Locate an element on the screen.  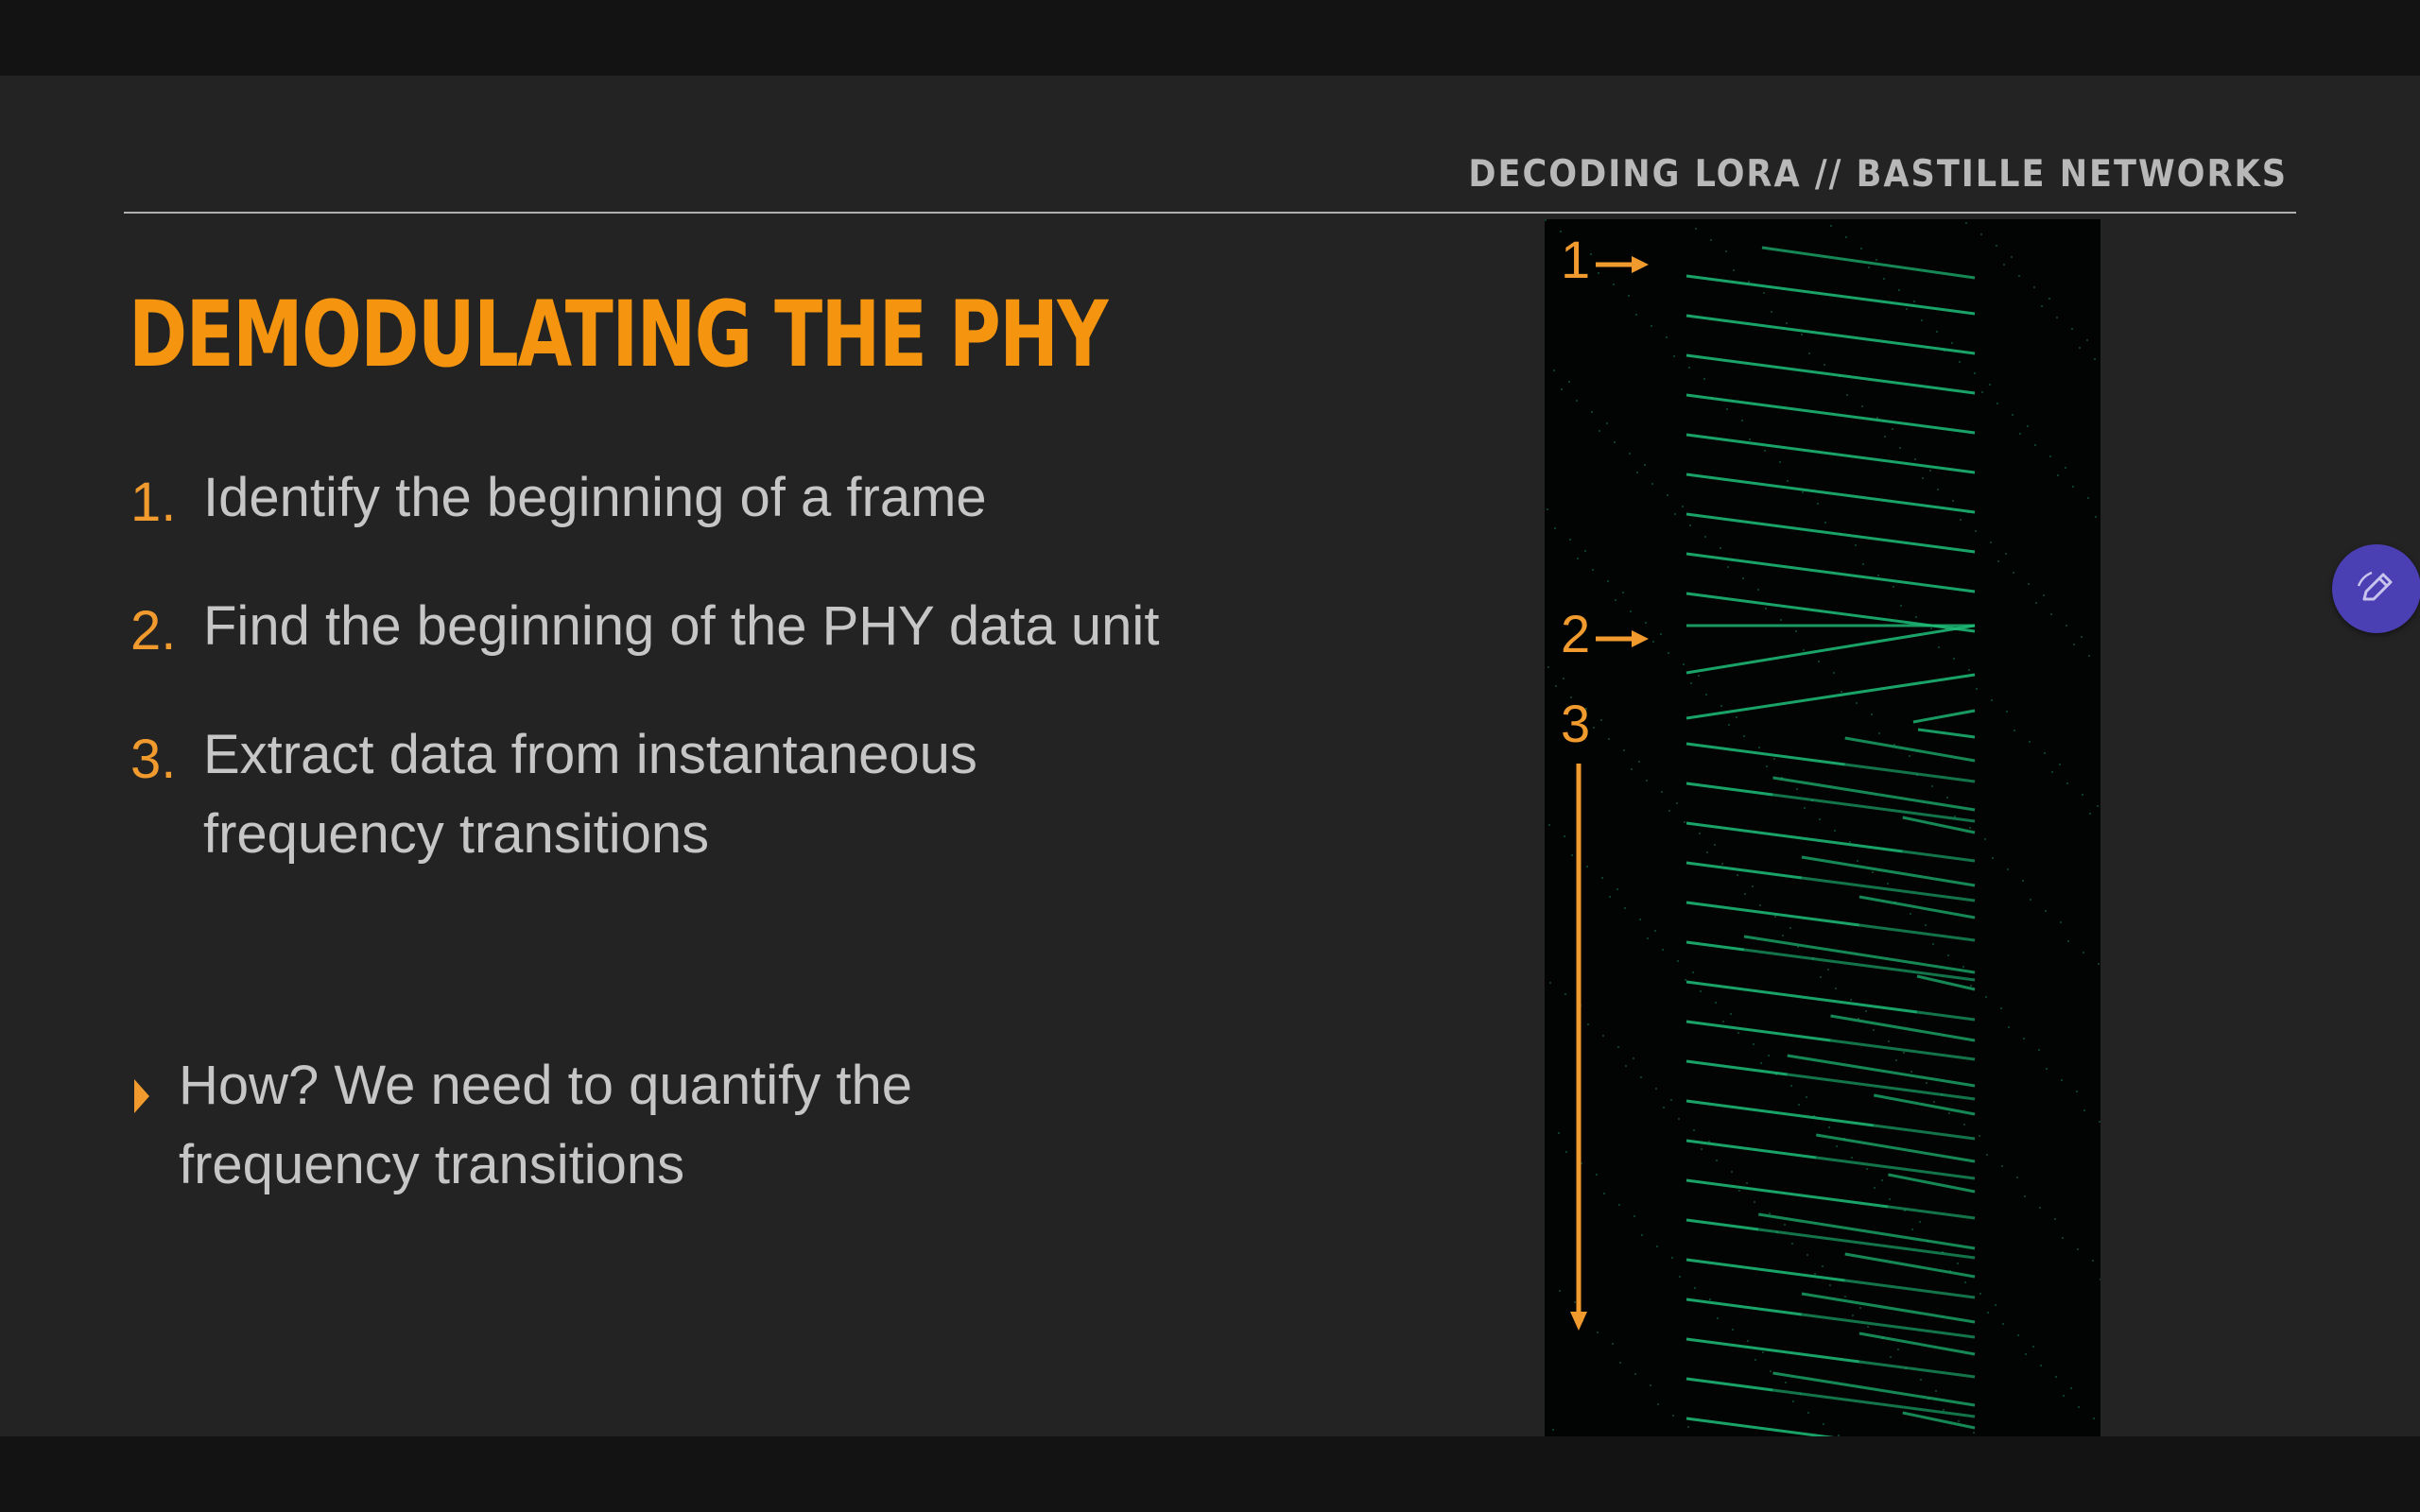
marker-label-2: 2 is located at coordinates (1576, 633).